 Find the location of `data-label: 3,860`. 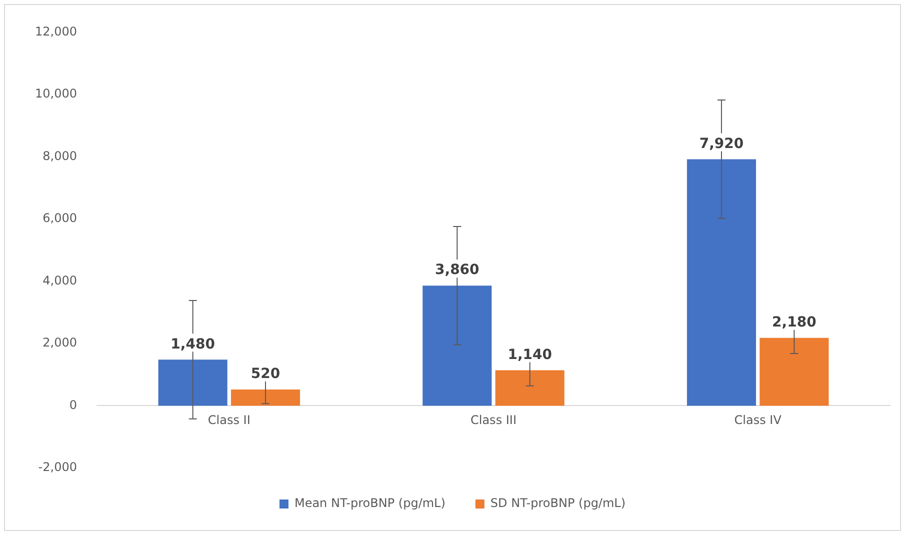

data-label: 3,860 is located at coordinates (457, 270).